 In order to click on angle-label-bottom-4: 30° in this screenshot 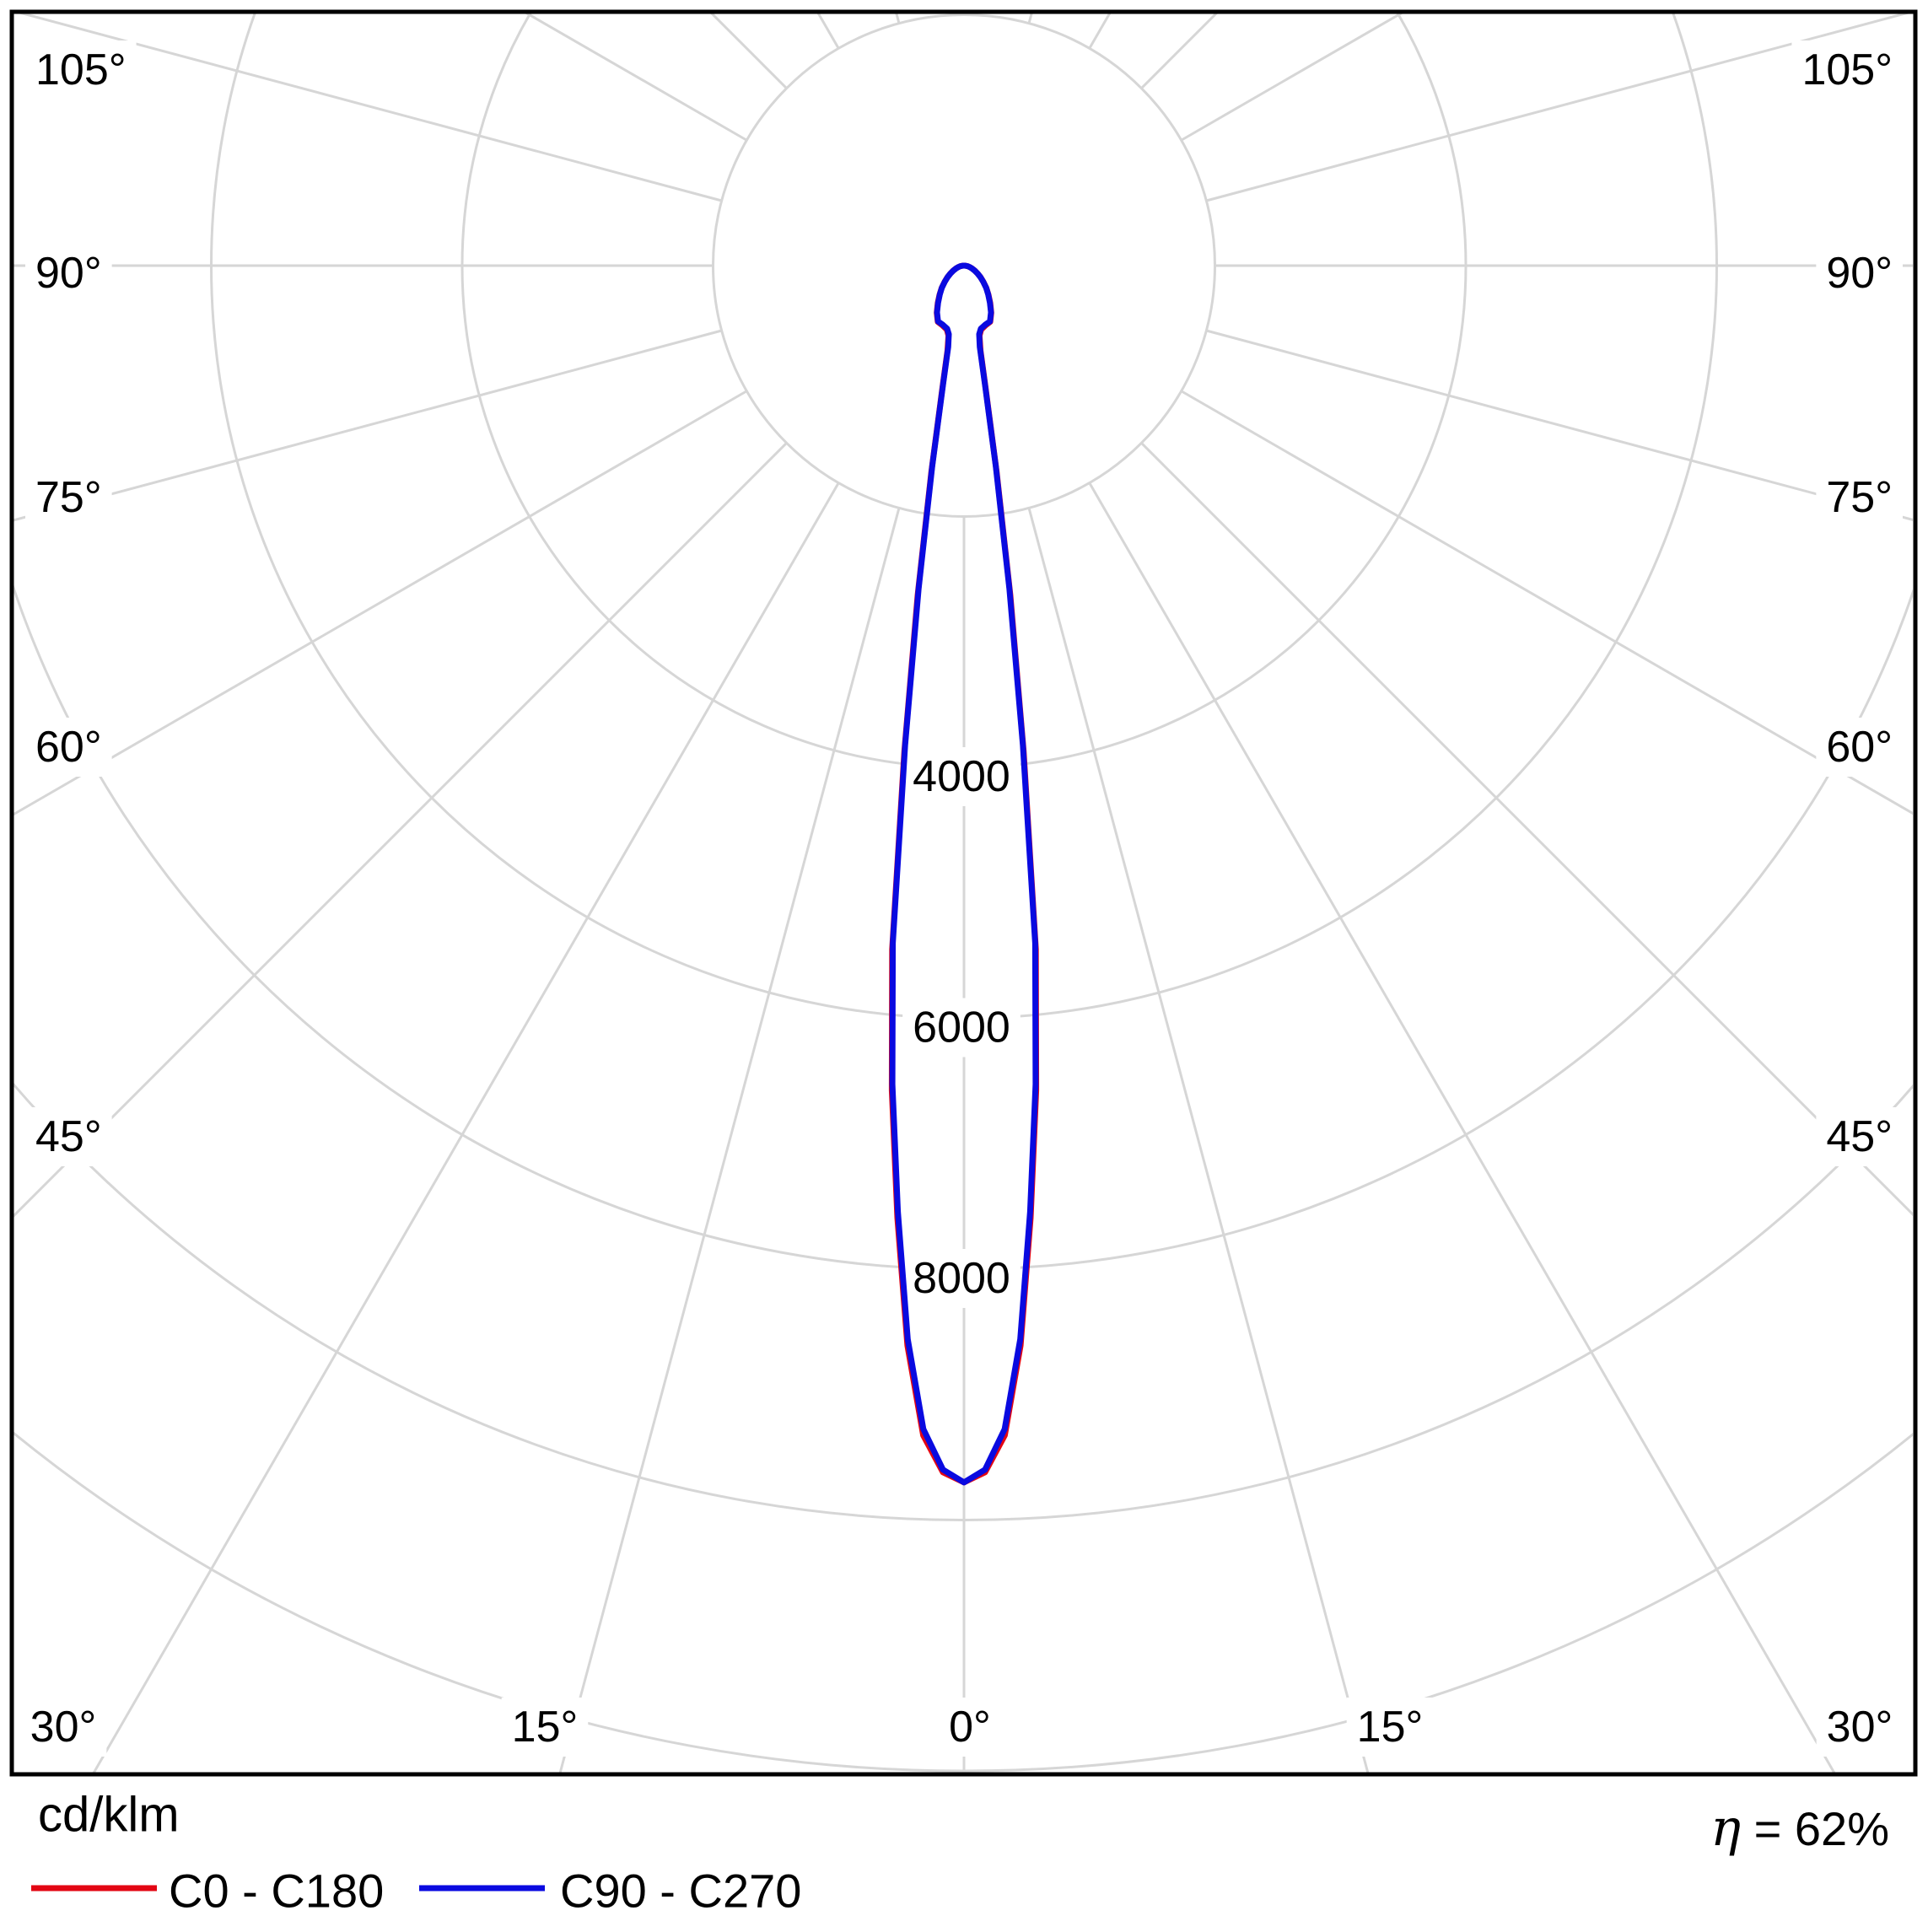, I will do `click(1860, 1728)`.